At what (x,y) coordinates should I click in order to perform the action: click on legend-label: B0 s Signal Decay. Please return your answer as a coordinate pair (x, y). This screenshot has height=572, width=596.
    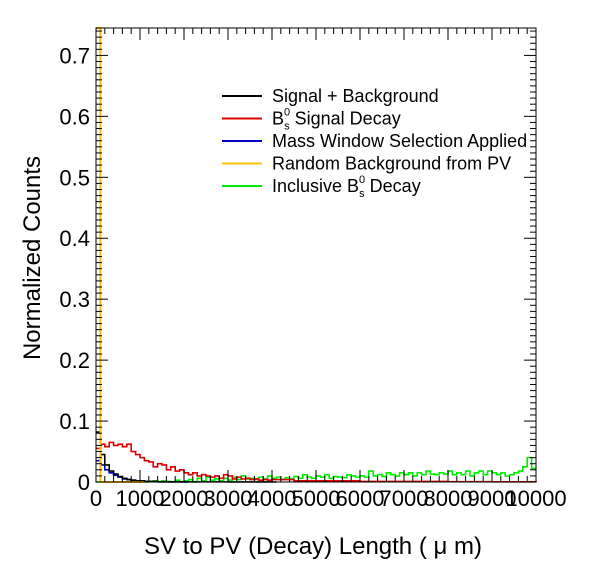
    Looking at the image, I should click on (336, 120).